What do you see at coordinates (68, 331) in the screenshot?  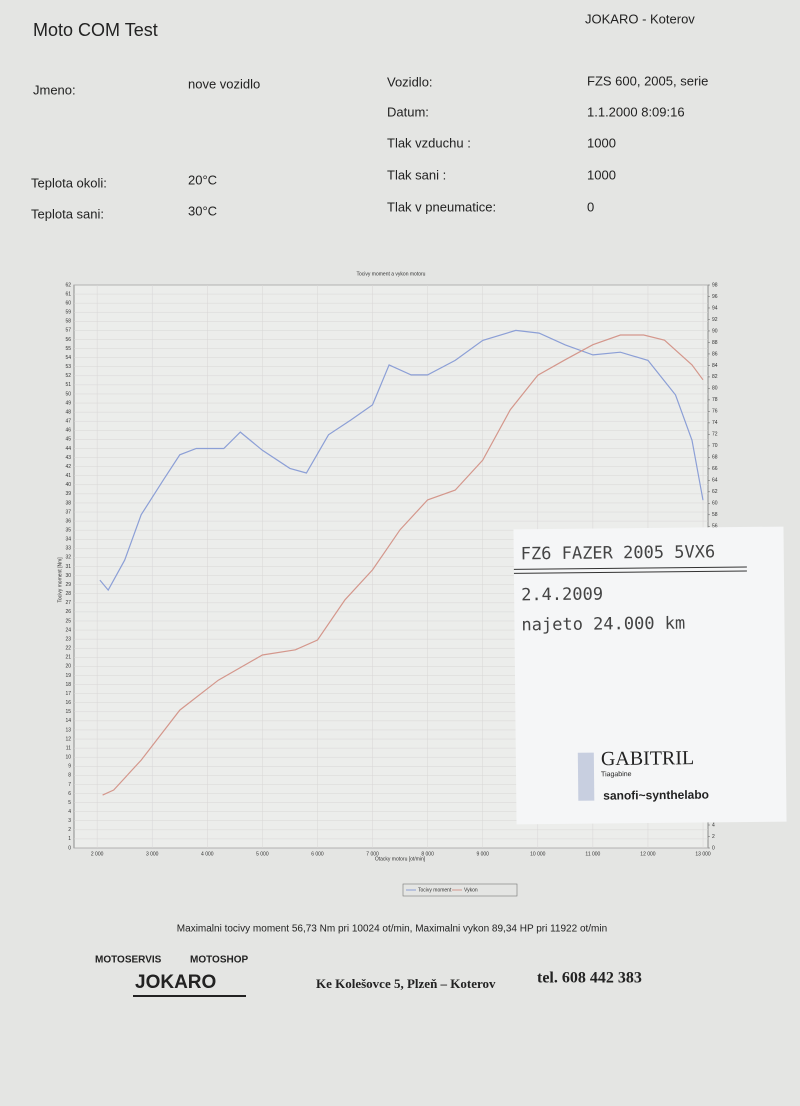 I see `y-tick-label: 57` at bounding box center [68, 331].